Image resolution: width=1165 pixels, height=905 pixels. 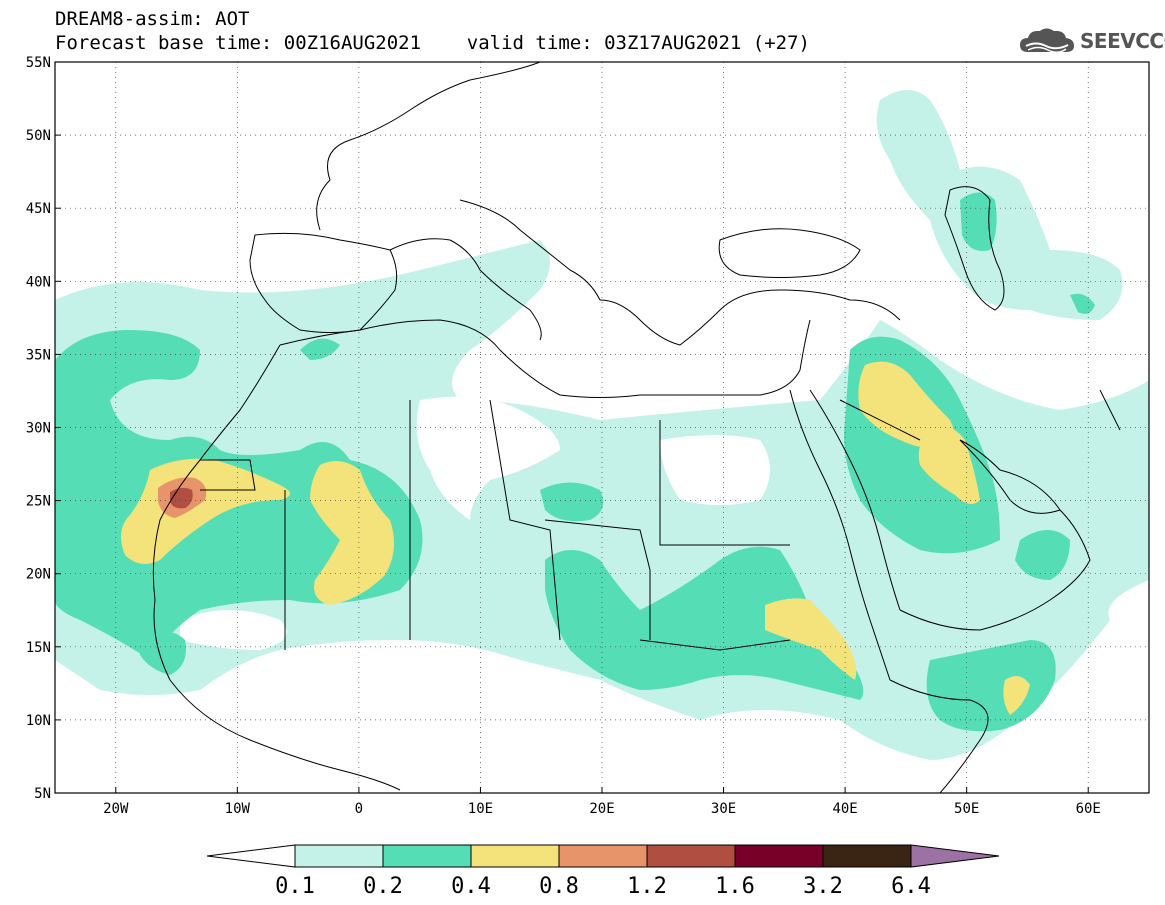 What do you see at coordinates (38, 575) in the screenshot?
I see `lat-tick-label: 20N` at bounding box center [38, 575].